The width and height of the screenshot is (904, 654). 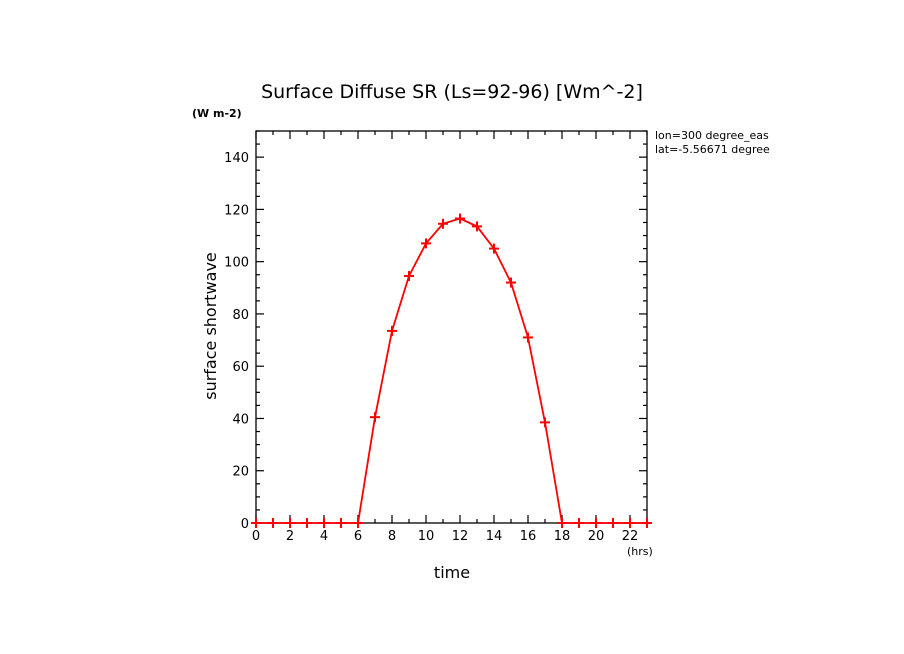 I want to click on y-tick-label: 140, so click(x=236, y=158).